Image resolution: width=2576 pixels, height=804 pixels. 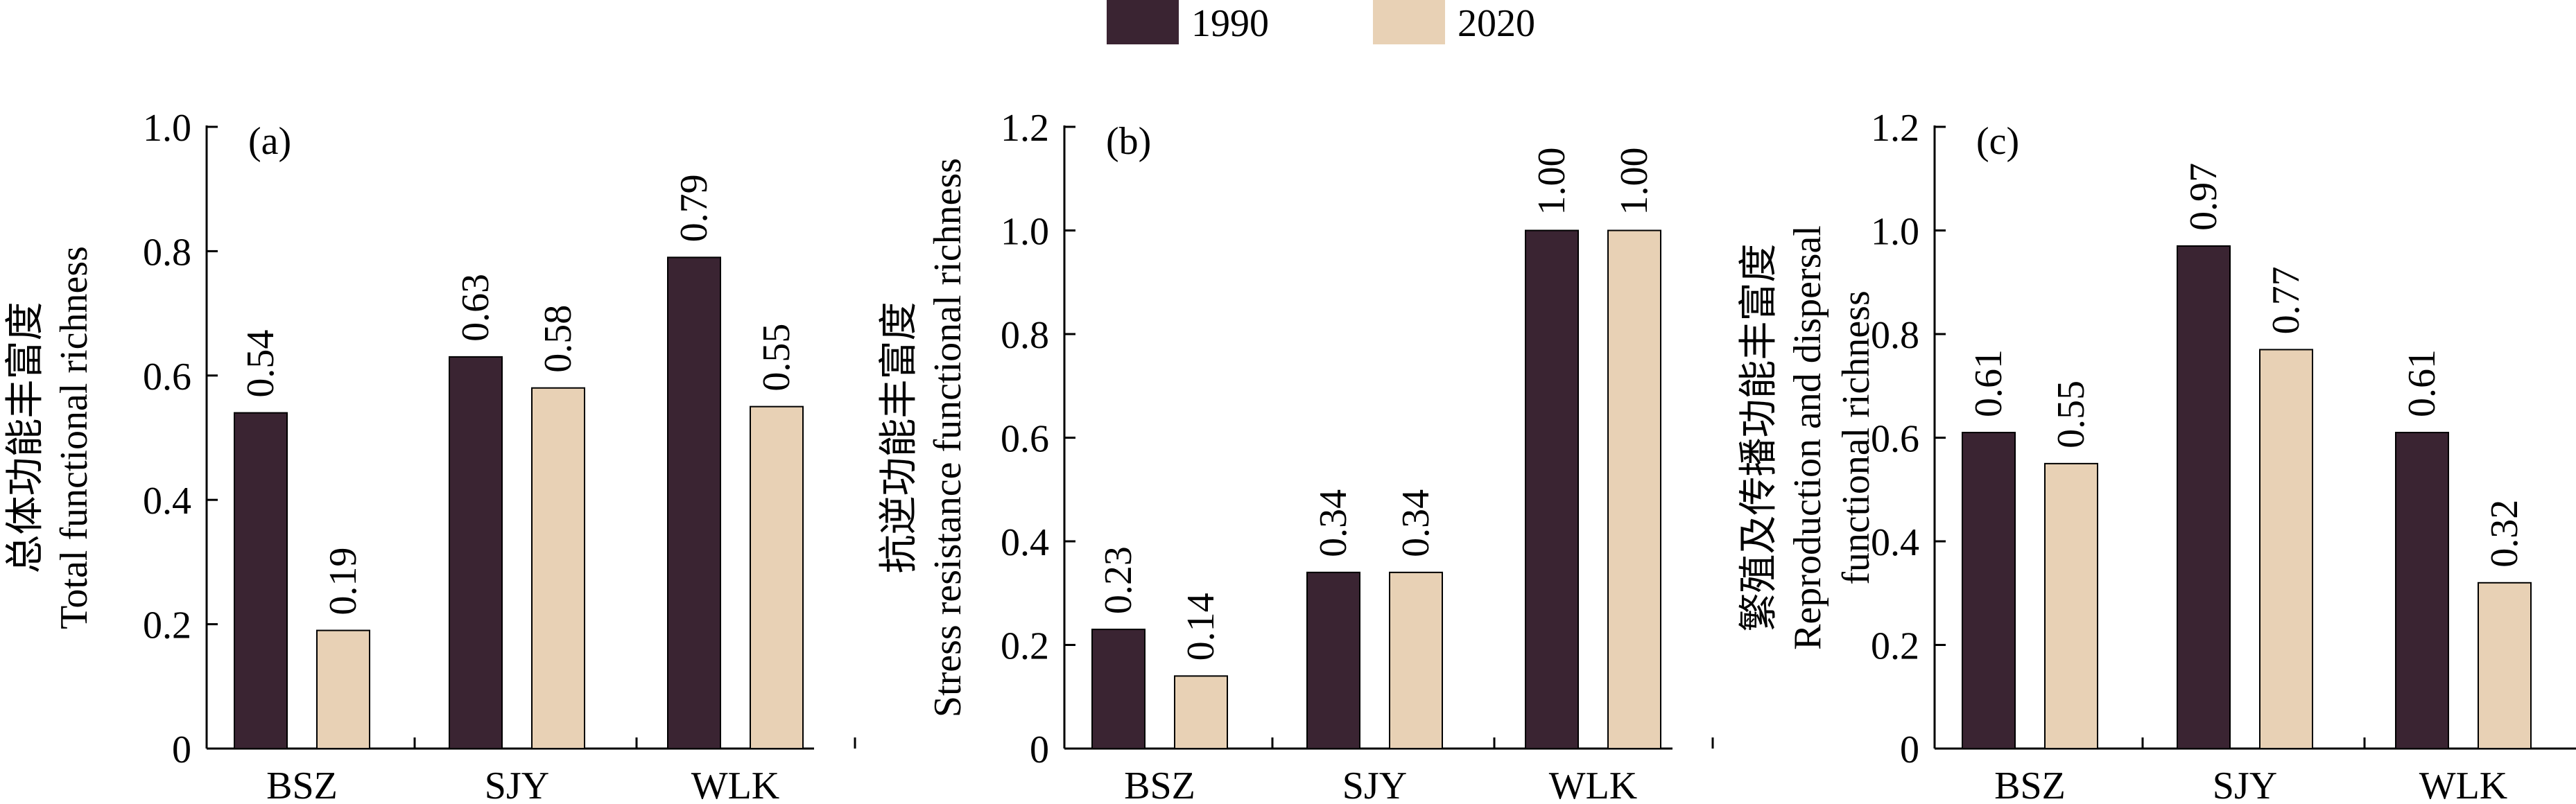 What do you see at coordinates (1230, 24) in the screenshot?
I see `legend-label-1990: 1990` at bounding box center [1230, 24].